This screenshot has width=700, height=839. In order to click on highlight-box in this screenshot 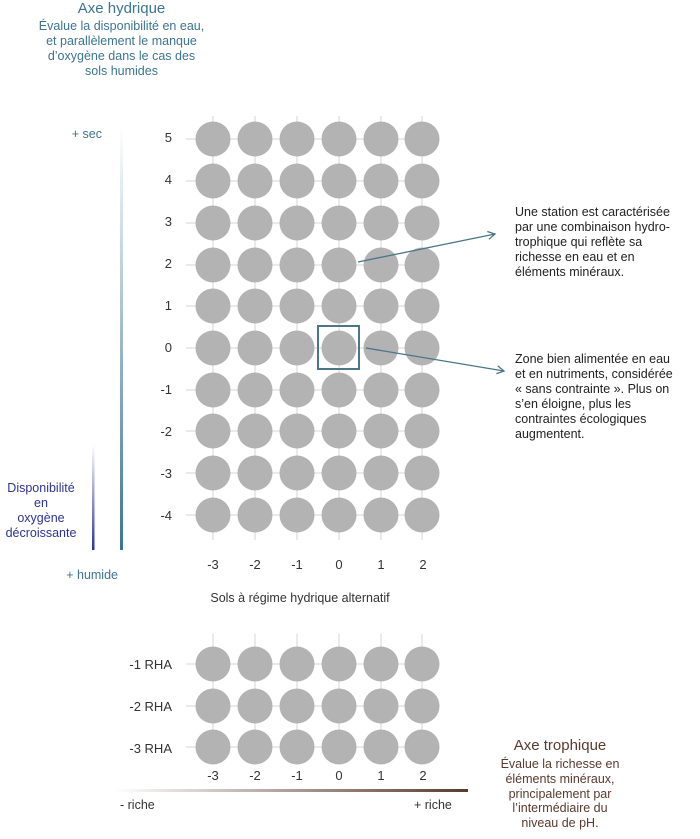, I will do `click(338, 347)`.